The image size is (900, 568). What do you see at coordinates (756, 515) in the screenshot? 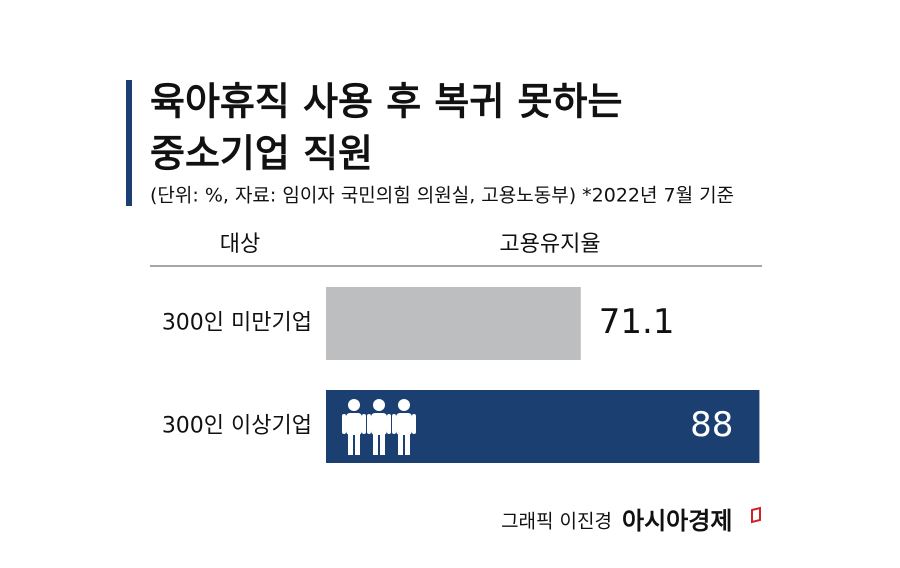
I see `logo-mark` at bounding box center [756, 515].